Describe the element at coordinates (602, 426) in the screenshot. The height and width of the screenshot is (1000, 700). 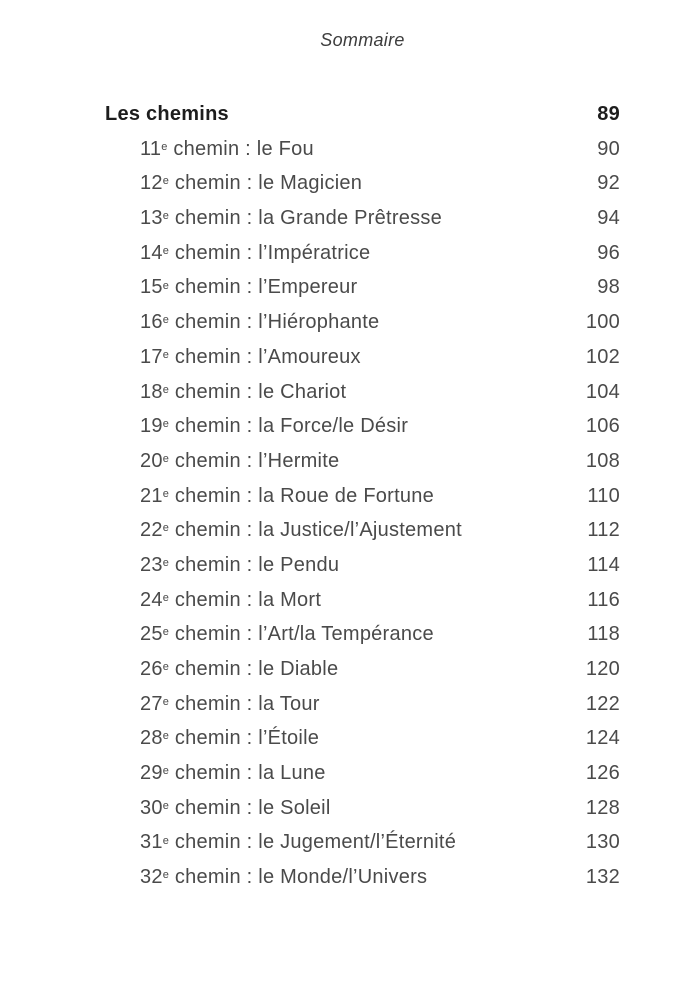
I see `toc-entry-page: 106` at that location.